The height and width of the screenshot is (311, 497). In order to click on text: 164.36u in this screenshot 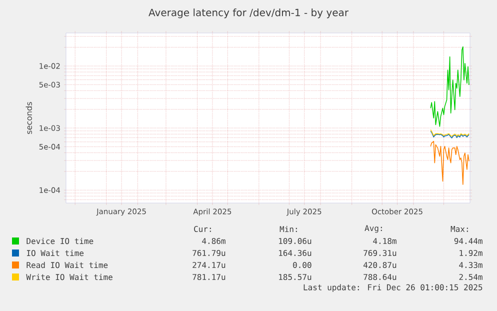, I will do `click(295, 253)`.